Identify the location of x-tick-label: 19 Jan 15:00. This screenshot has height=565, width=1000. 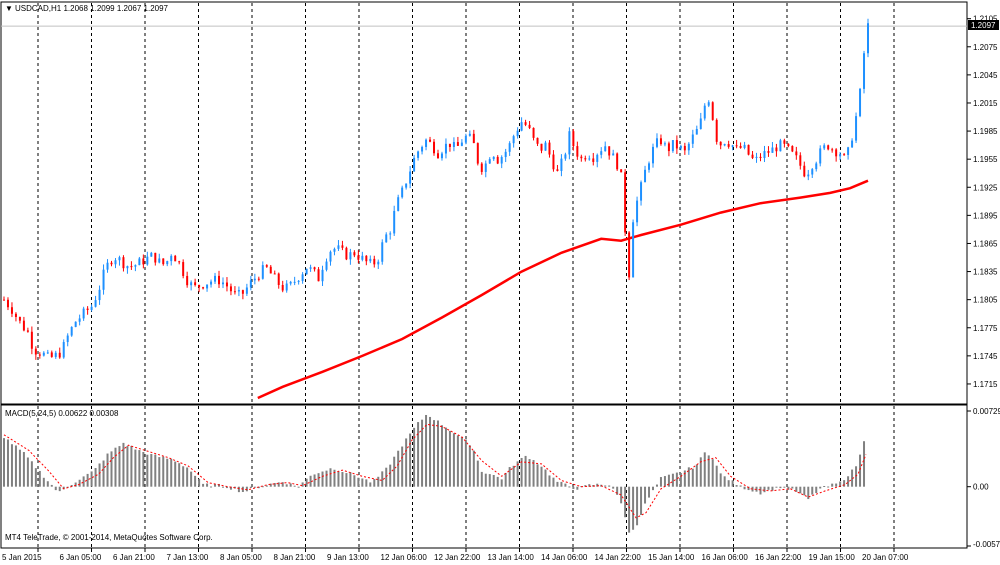
(832, 557).